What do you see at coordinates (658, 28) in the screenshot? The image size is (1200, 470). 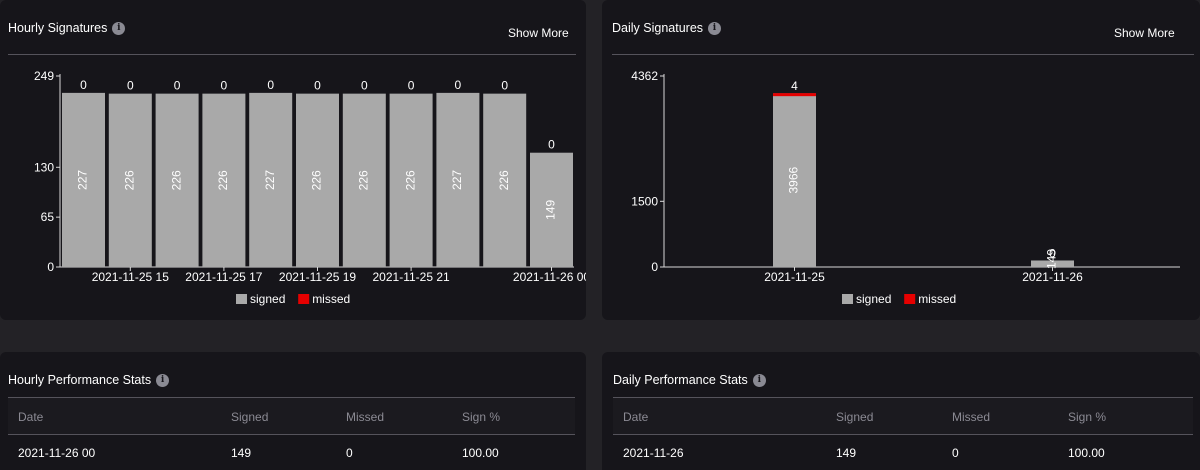 I see `daily-signatures-title: Daily Signatures` at bounding box center [658, 28].